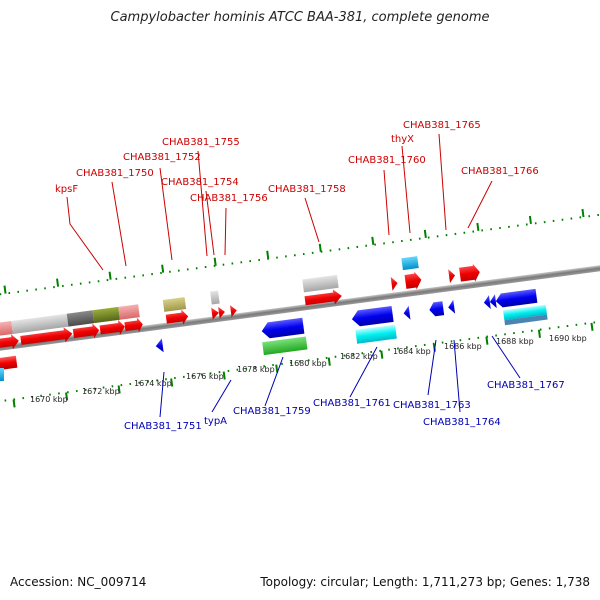 This screenshot has height=600, width=600. What do you see at coordinates (352, 403) in the screenshot?
I see `gene-label: CHAB381_1761` at bounding box center [352, 403].